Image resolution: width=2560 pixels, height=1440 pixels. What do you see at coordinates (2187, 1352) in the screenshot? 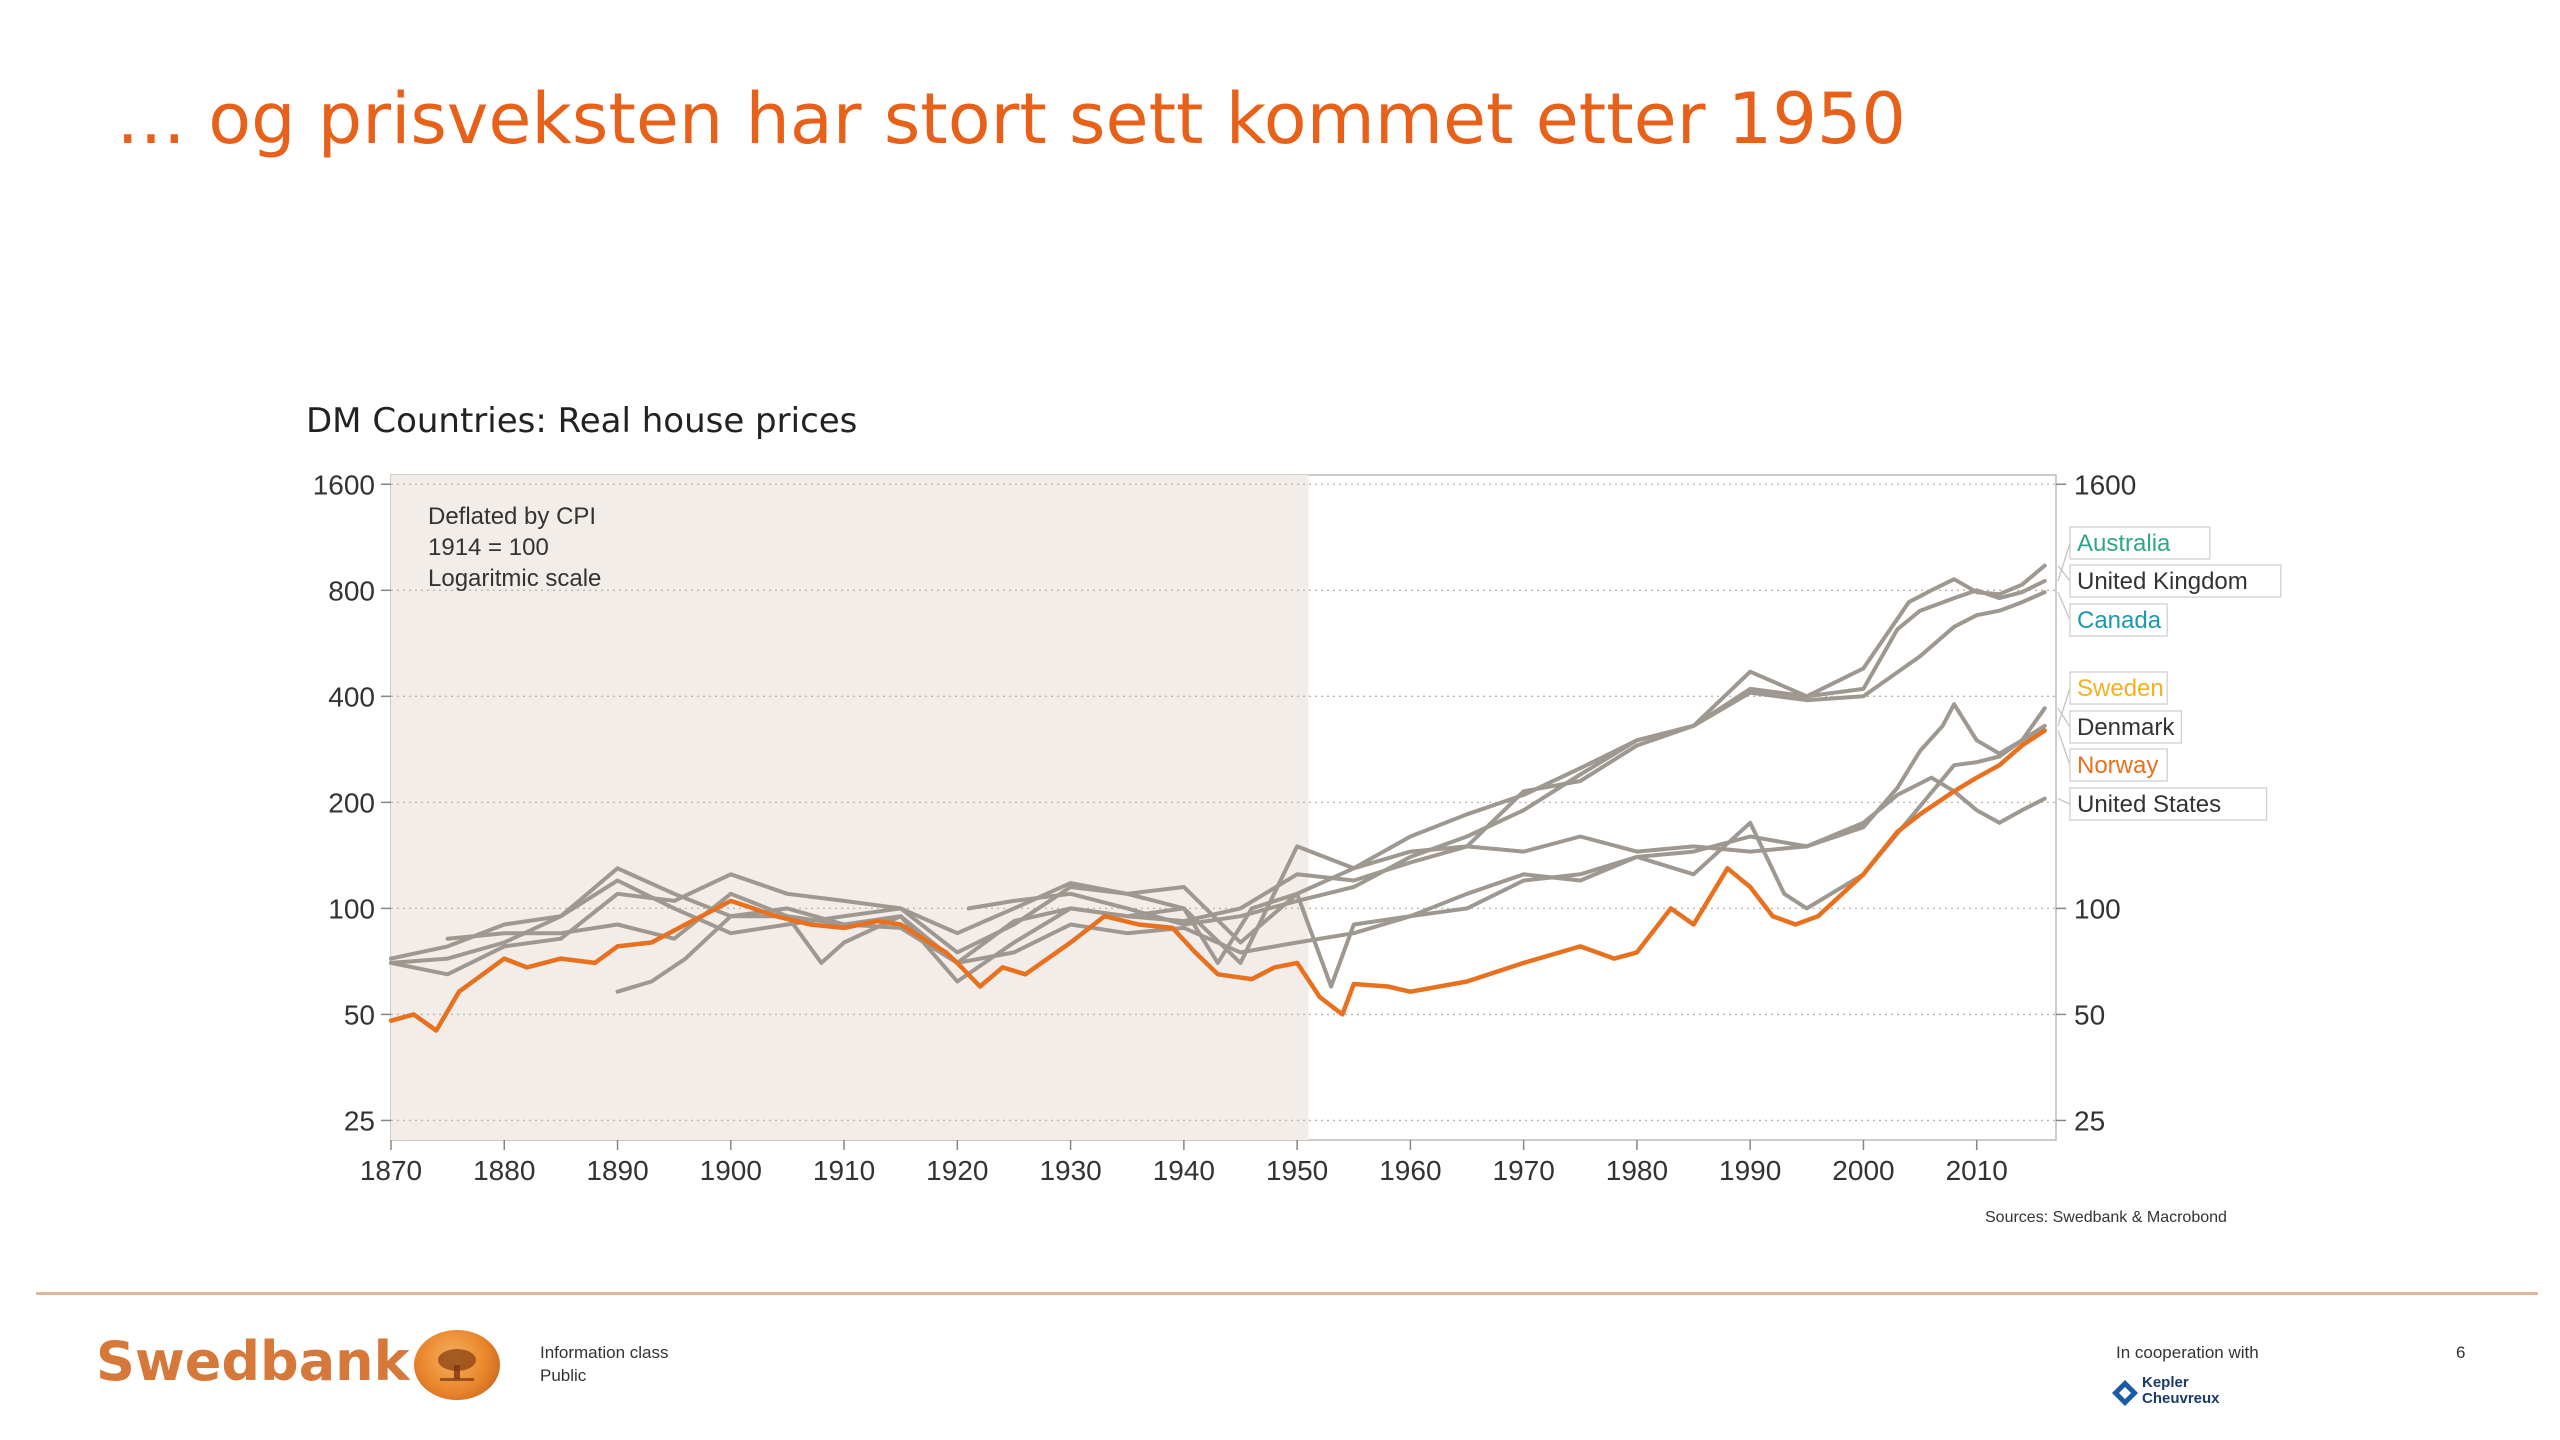
I see `cooperation-label: In cooperation with` at bounding box center [2187, 1352].